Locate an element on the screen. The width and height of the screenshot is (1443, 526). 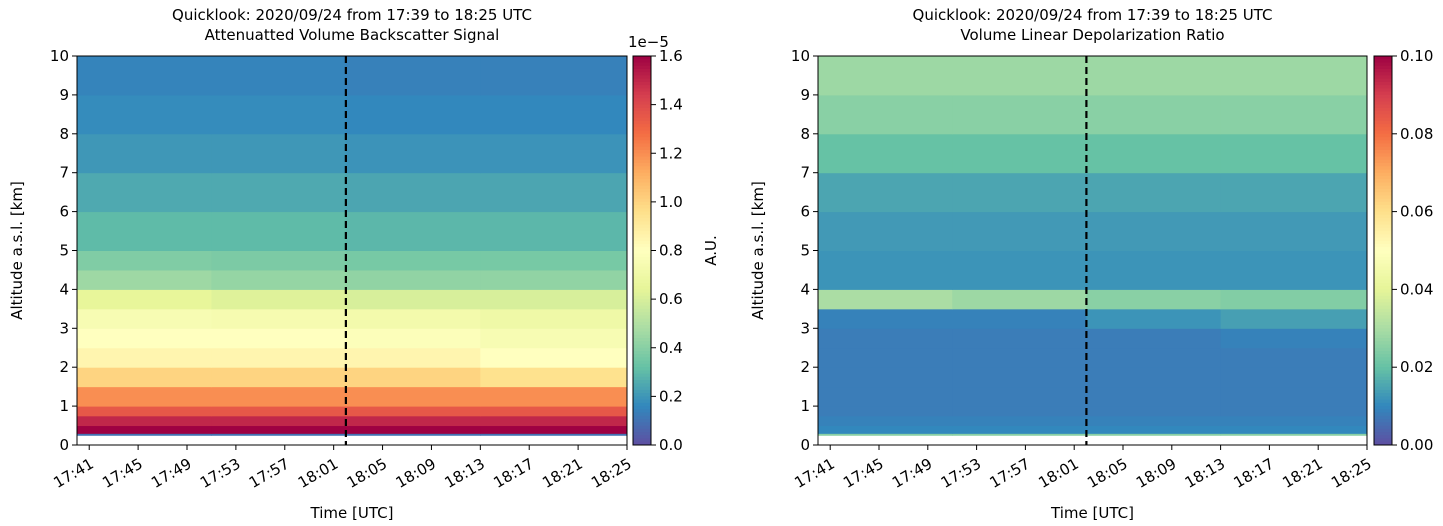
colorbar-tick-label: 1.0 is located at coordinates (671, 202).